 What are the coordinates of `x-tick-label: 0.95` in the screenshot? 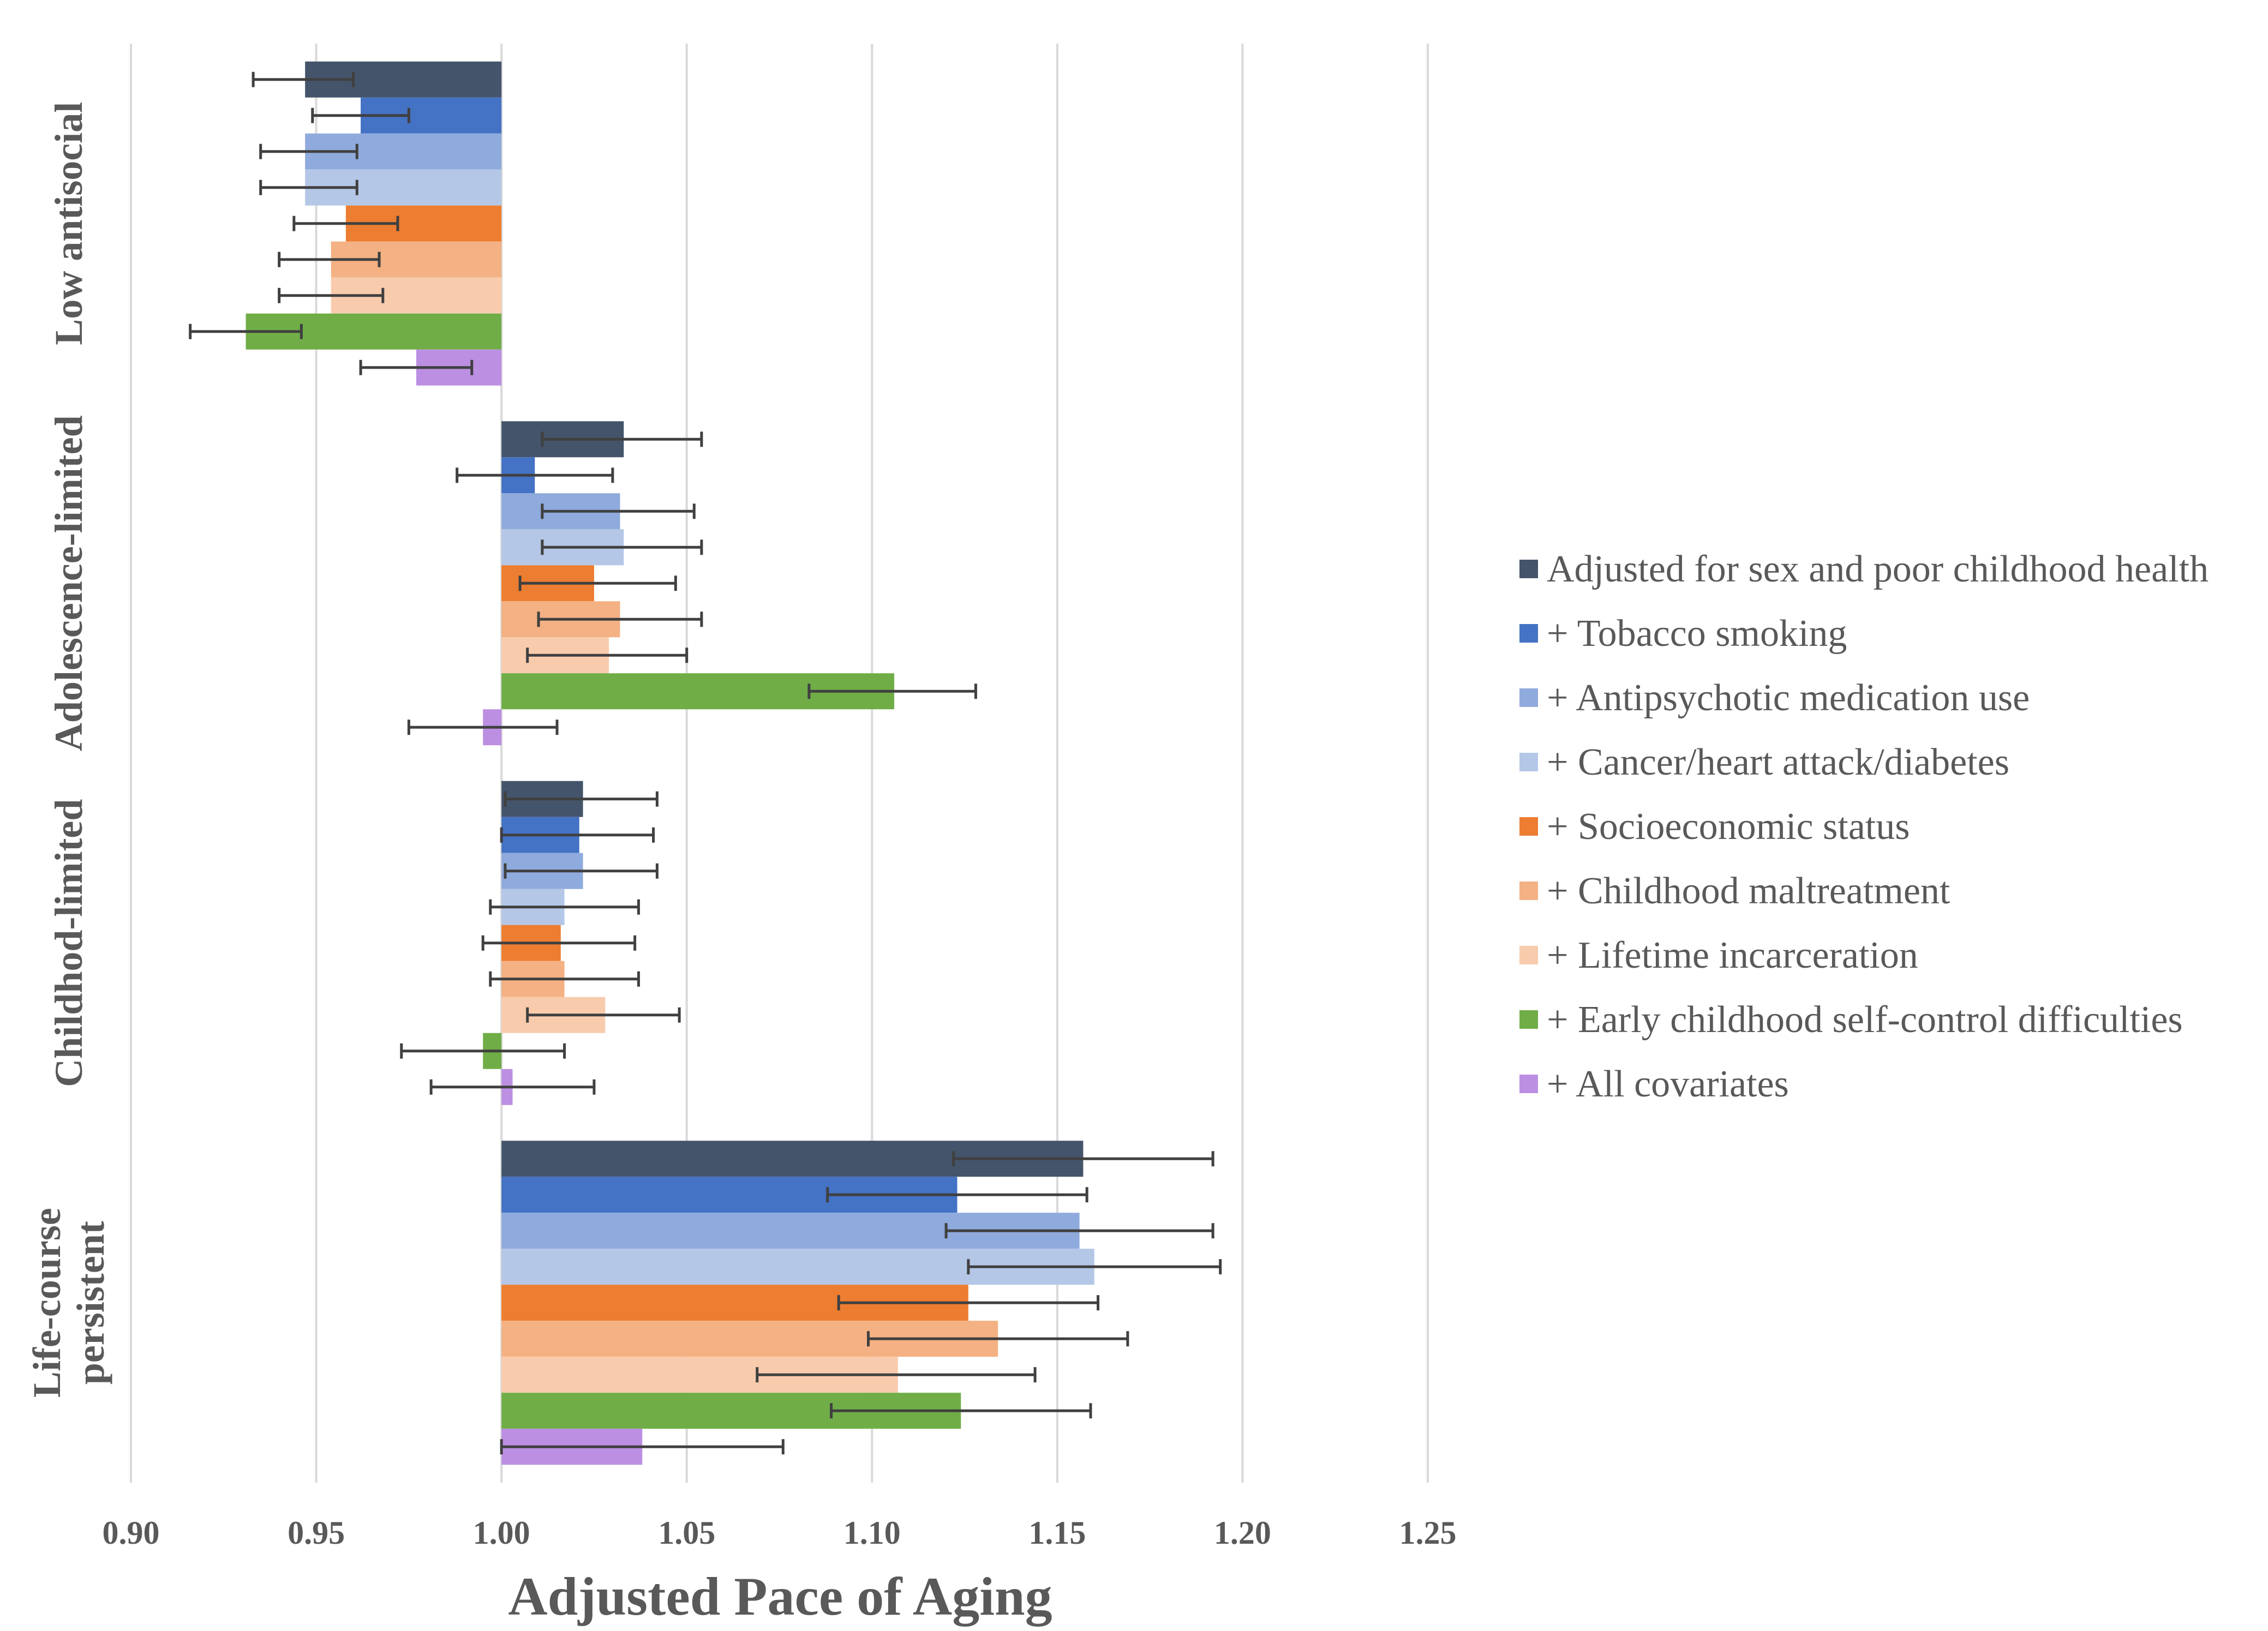 It's located at (316, 1533).